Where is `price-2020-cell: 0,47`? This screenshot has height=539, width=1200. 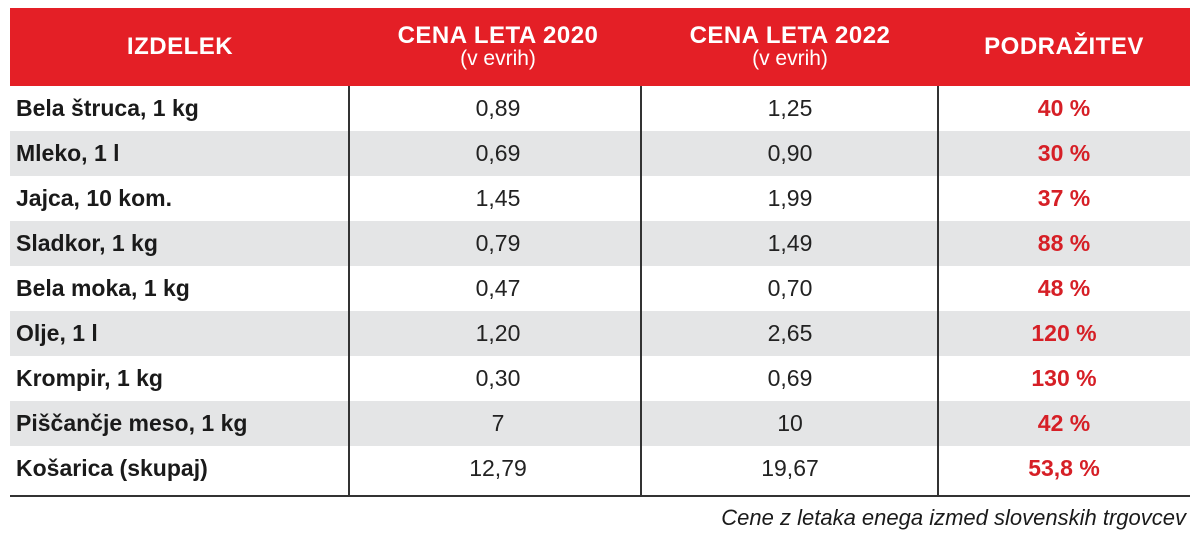 price-2020-cell: 0,47 is located at coordinates (498, 288).